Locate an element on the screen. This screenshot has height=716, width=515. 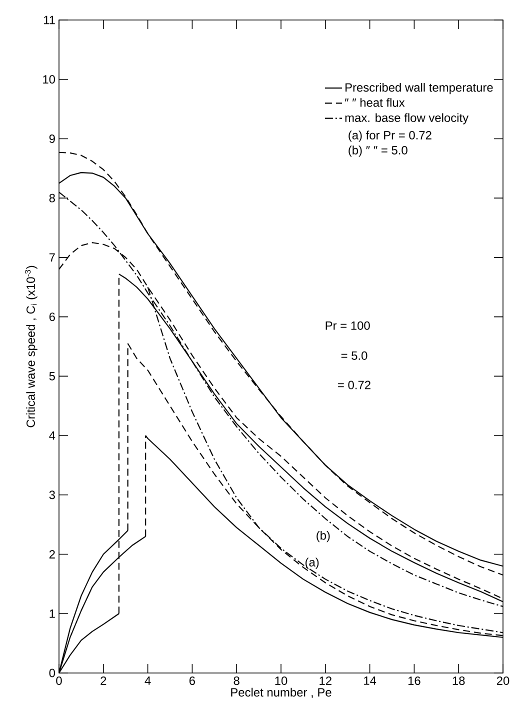
legend-label: ″ ″ heat flux is located at coordinates (375, 102).